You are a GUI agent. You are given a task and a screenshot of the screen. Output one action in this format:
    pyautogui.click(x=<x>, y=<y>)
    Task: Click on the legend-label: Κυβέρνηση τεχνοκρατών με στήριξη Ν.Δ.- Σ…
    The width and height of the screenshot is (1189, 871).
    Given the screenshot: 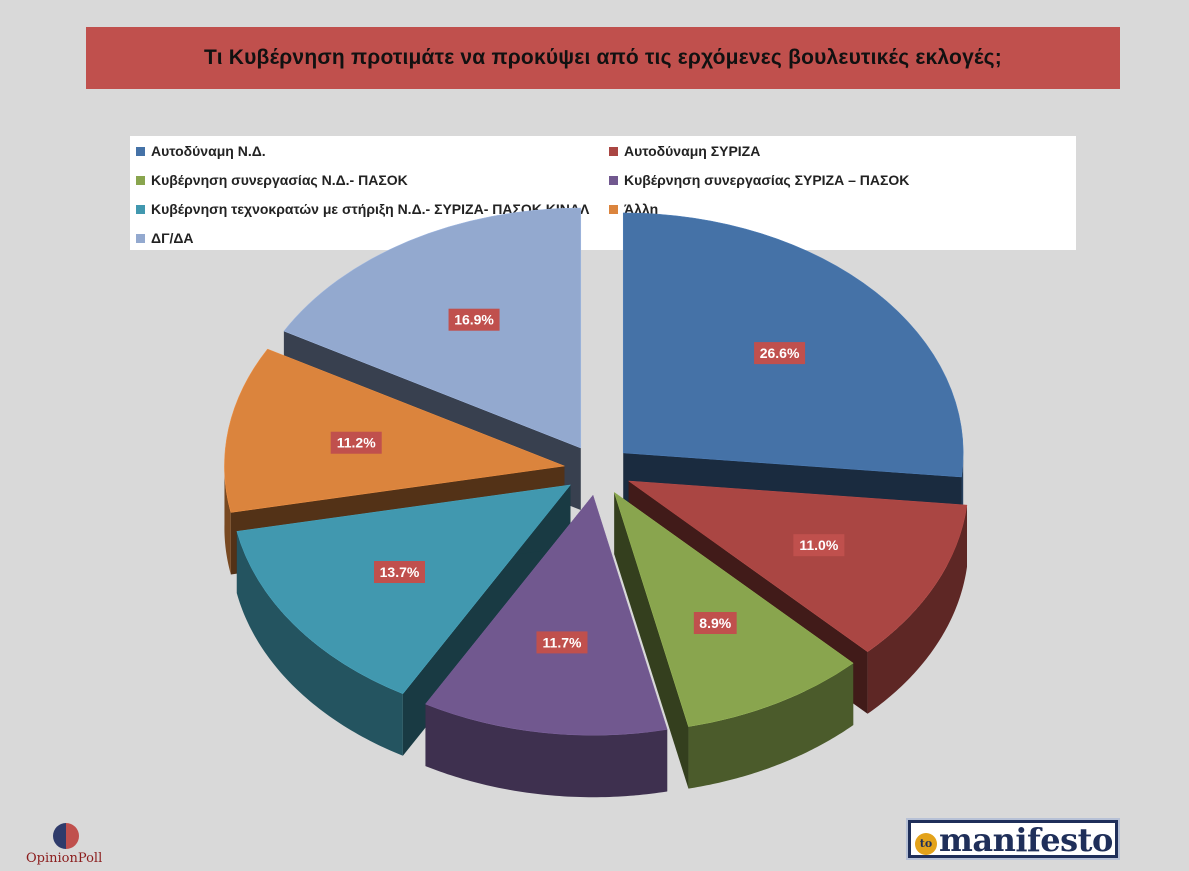 What is the action you would take?
    pyautogui.click(x=370, y=209)
    